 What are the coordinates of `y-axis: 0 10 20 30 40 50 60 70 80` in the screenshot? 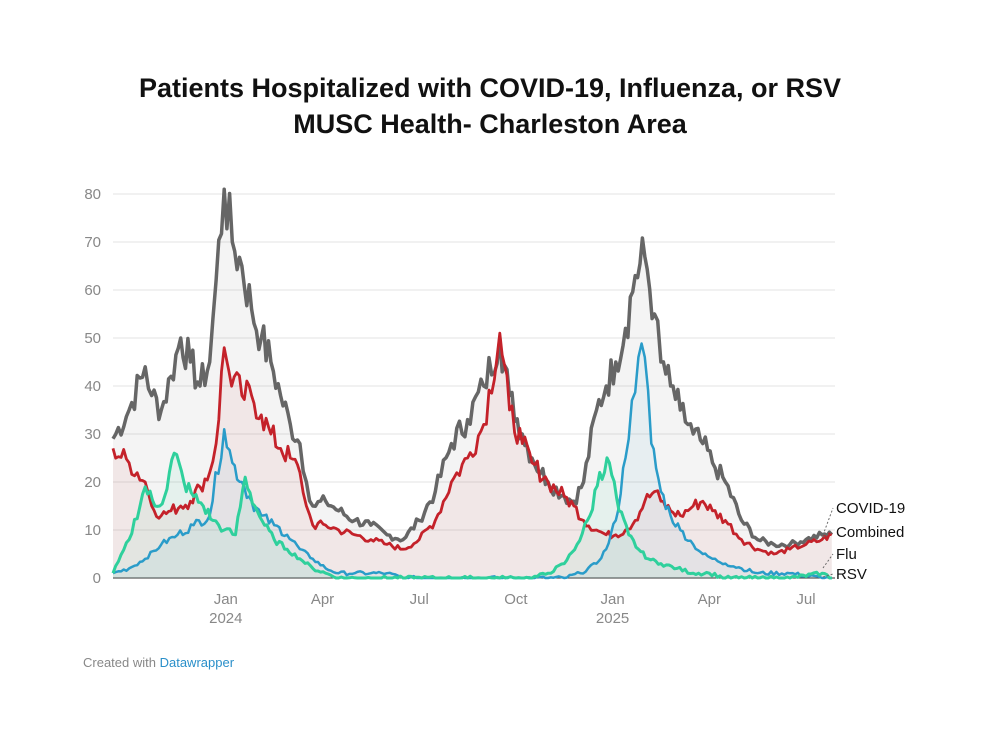 It's located at (92, 386).